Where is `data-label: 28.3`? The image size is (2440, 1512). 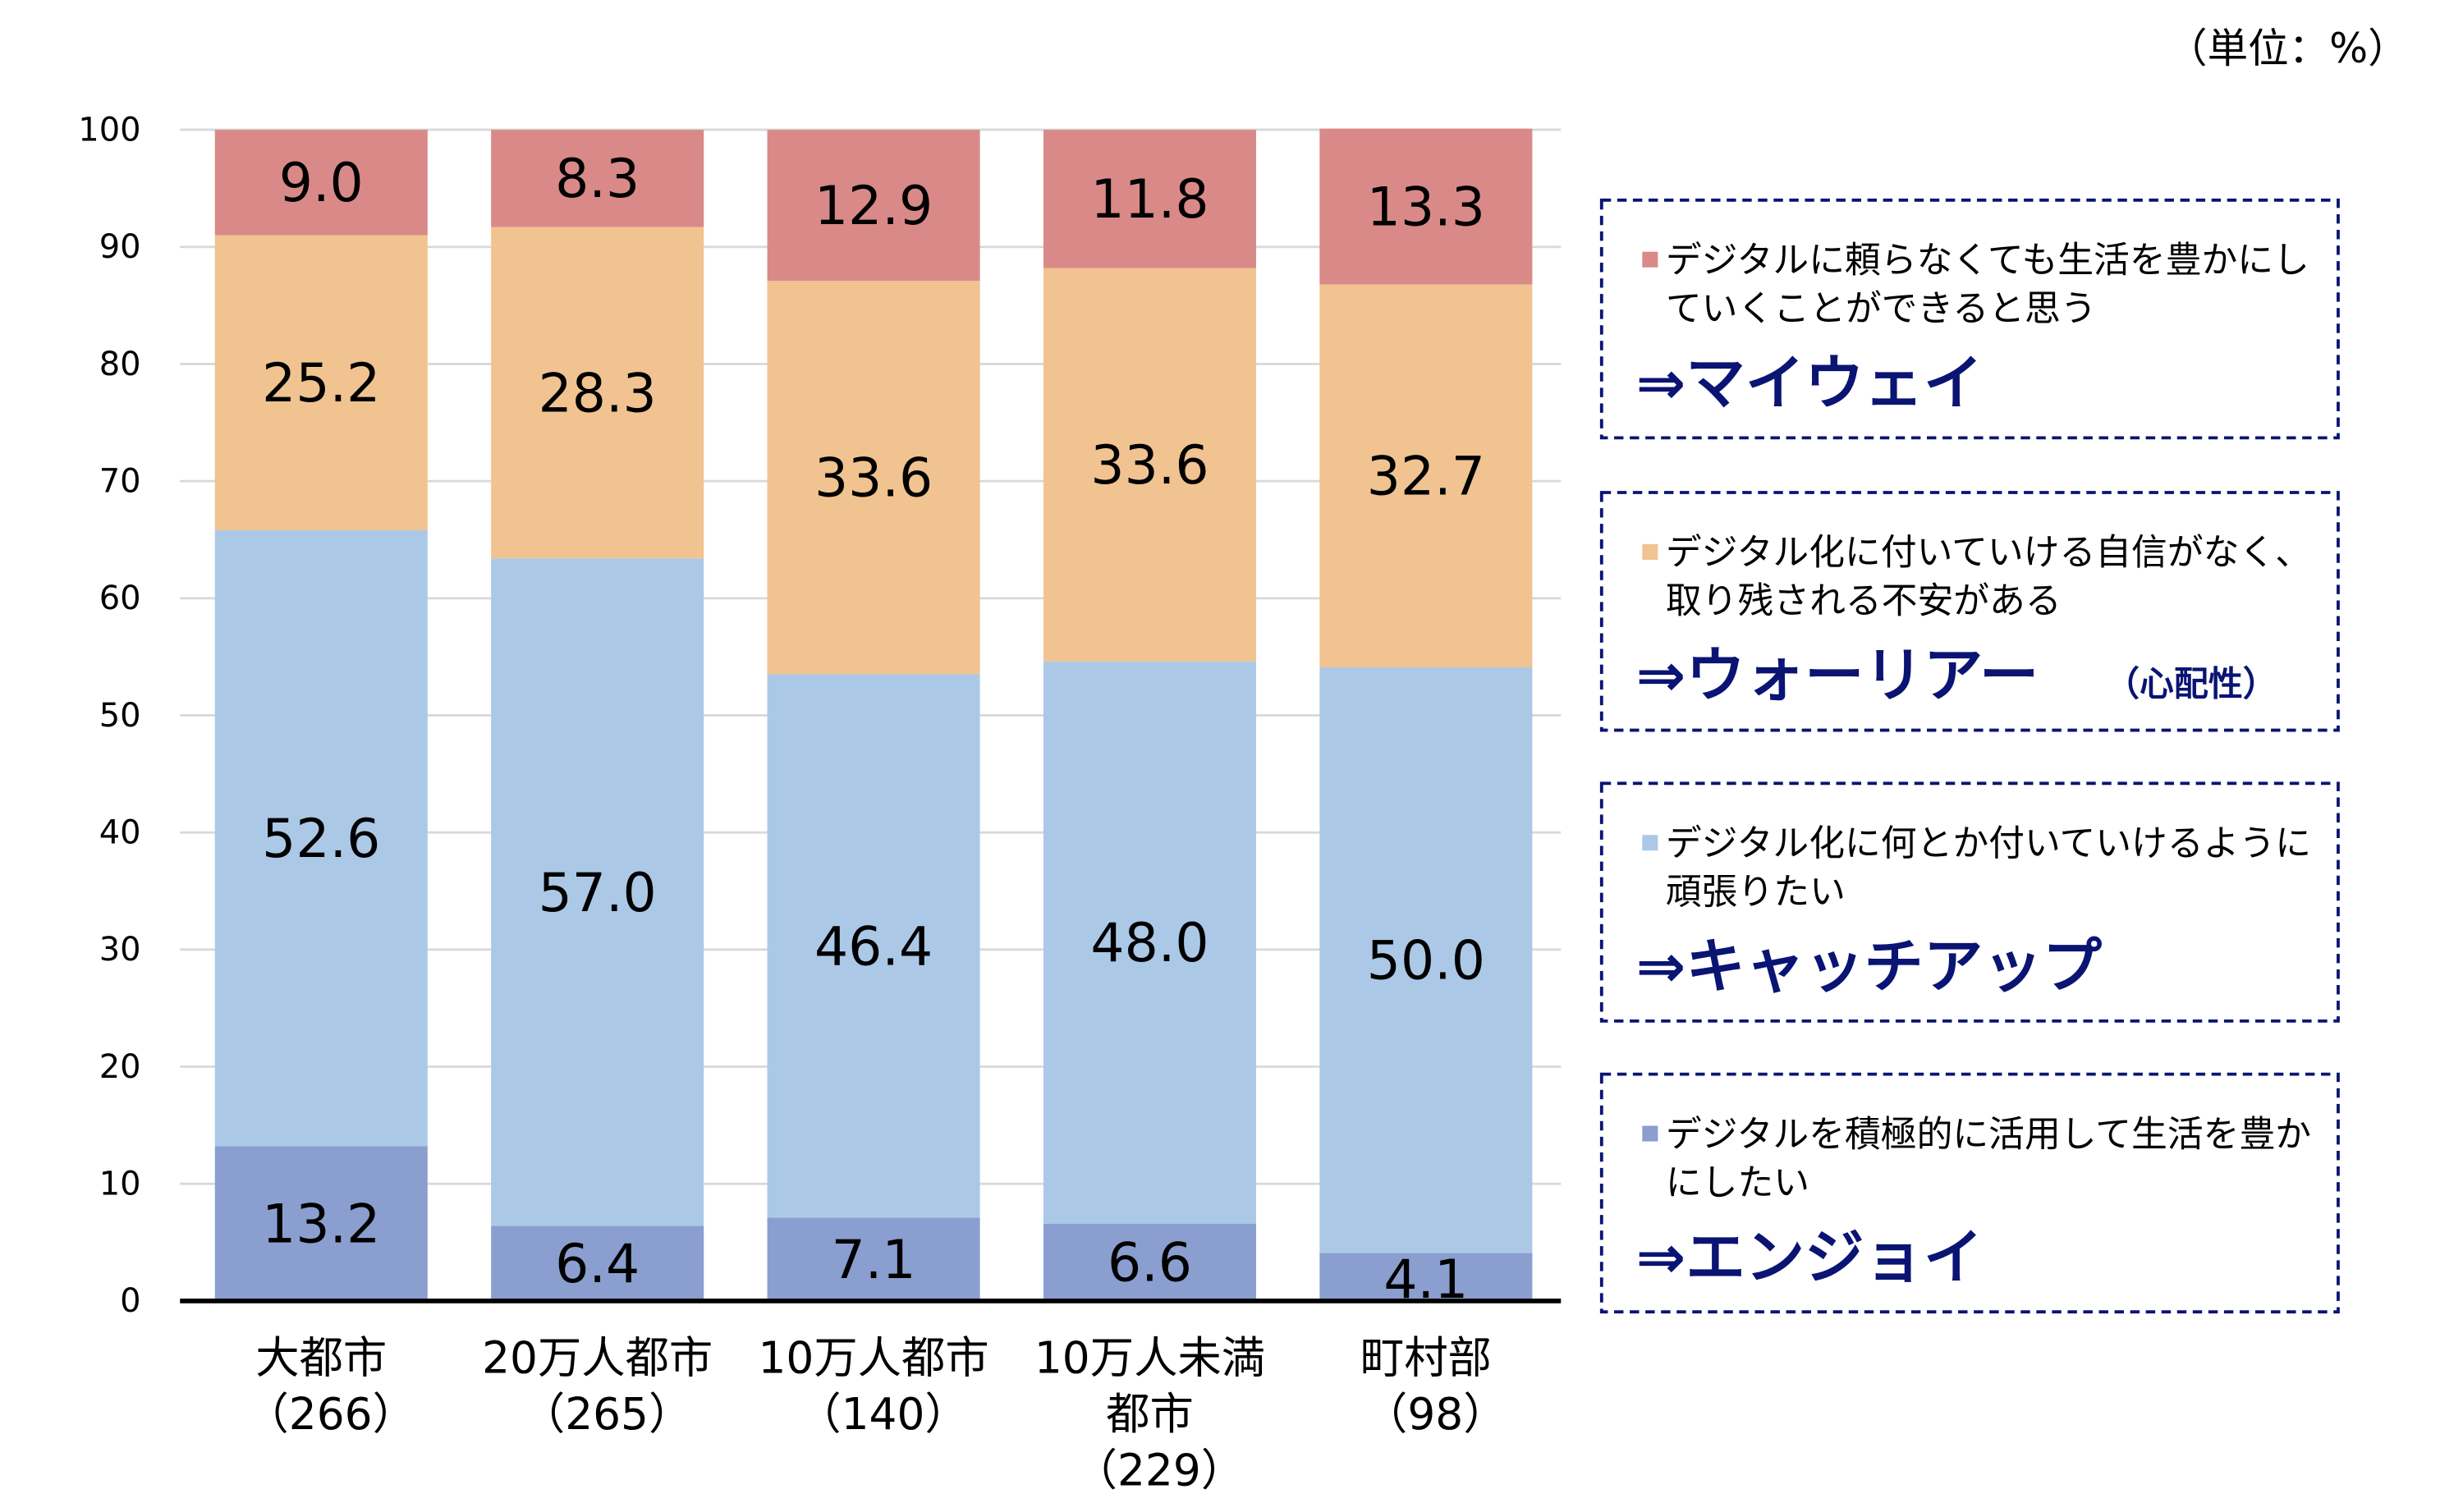
data-label: 28.3 is located at coordinates (598, 393).